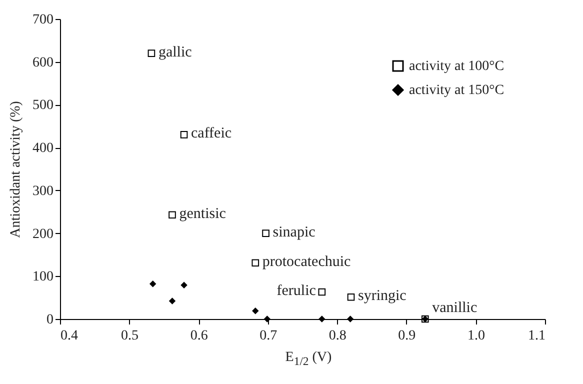 The width and height of the screenshot is (583, 384). I want to click on y-tick-label: 700, so click(43, 20).